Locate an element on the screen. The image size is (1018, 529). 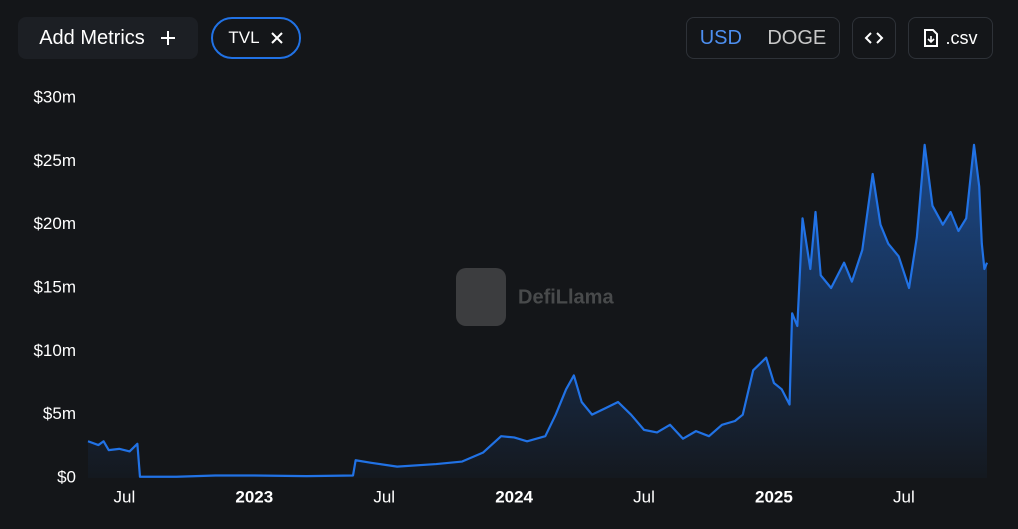
add-metrics-label: Add Metrics is located at coordinates (92, 37).